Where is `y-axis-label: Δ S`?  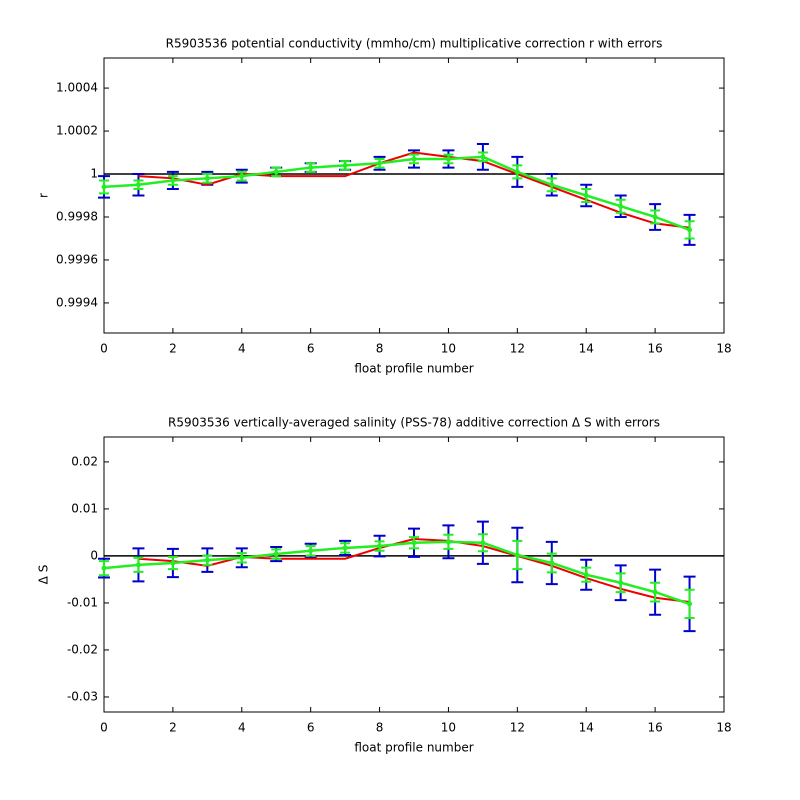 y-axis-label: Δ S is located at coordinates (44, 575).